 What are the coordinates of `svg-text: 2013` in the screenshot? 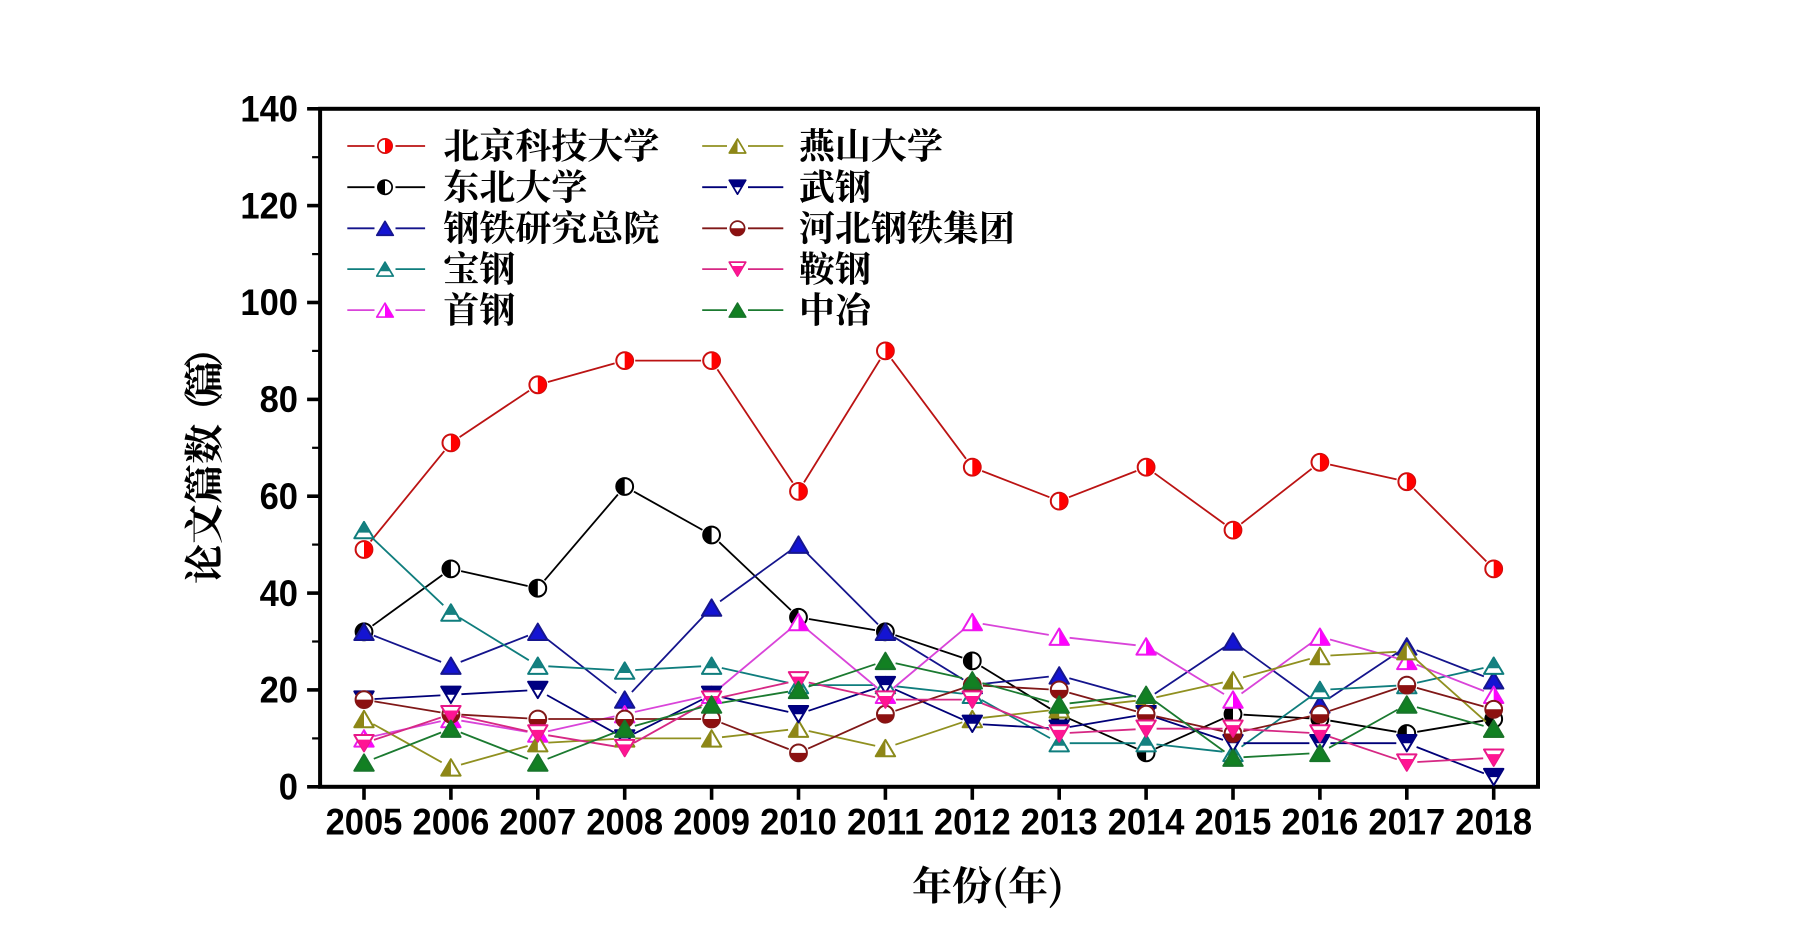 It's located at (1059, 822).